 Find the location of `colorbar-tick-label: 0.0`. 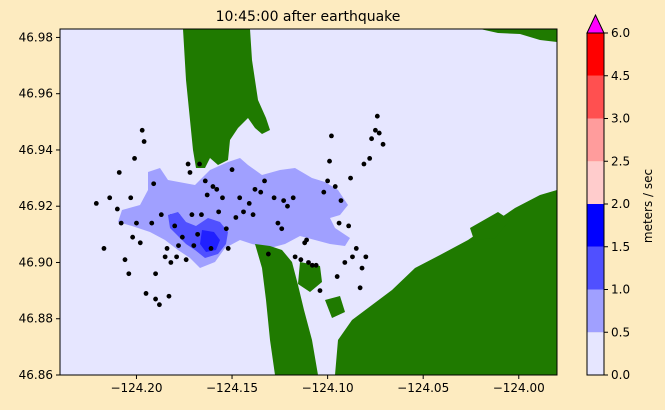

colorbar-tick-label: 0.0 is located at coordinates (620, 375).